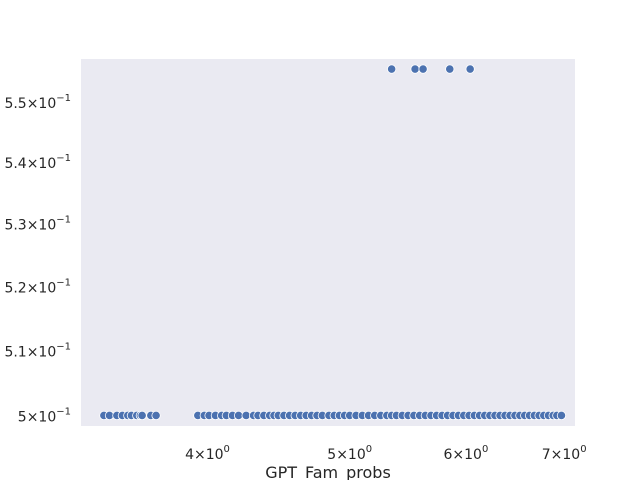  I want to click on y-tick-label: 5.4×10⁻¹, so click(37, 162).